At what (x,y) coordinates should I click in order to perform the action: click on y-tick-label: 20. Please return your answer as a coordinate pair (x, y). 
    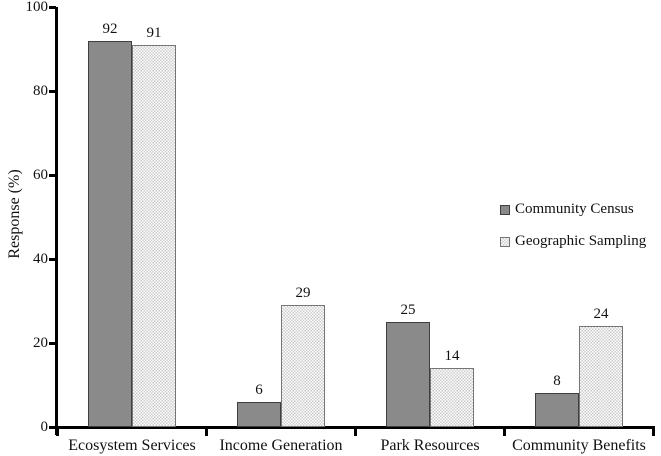
    Looking at the image, I should click on (40, 343).